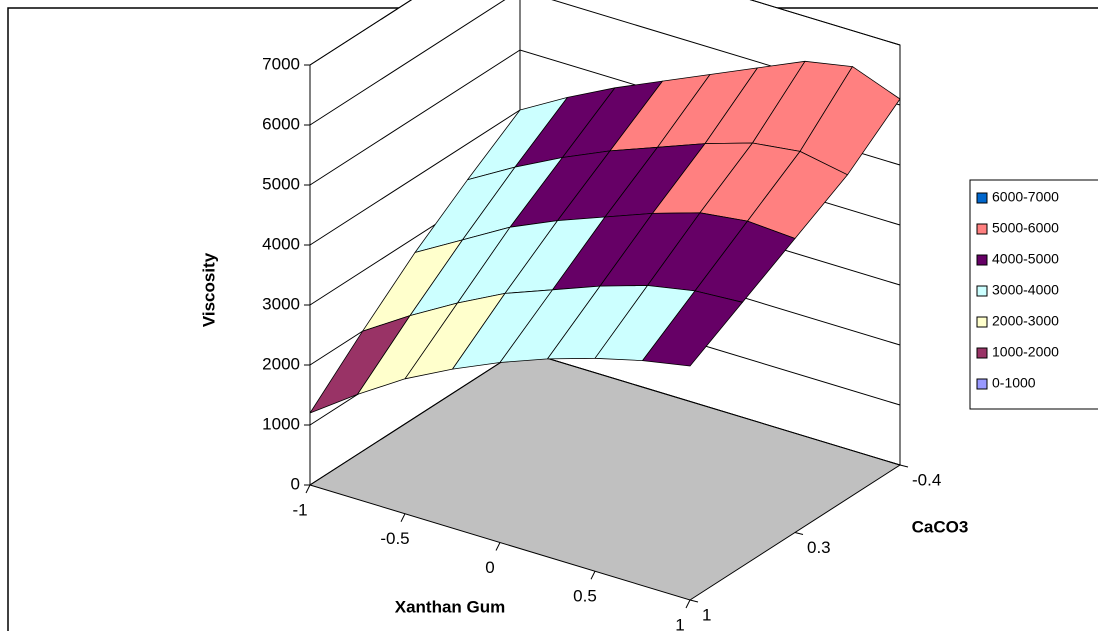 This screenshot has width=1098, height=631. I want to click on legend-label: 2000-3000, so click(1025, 321).